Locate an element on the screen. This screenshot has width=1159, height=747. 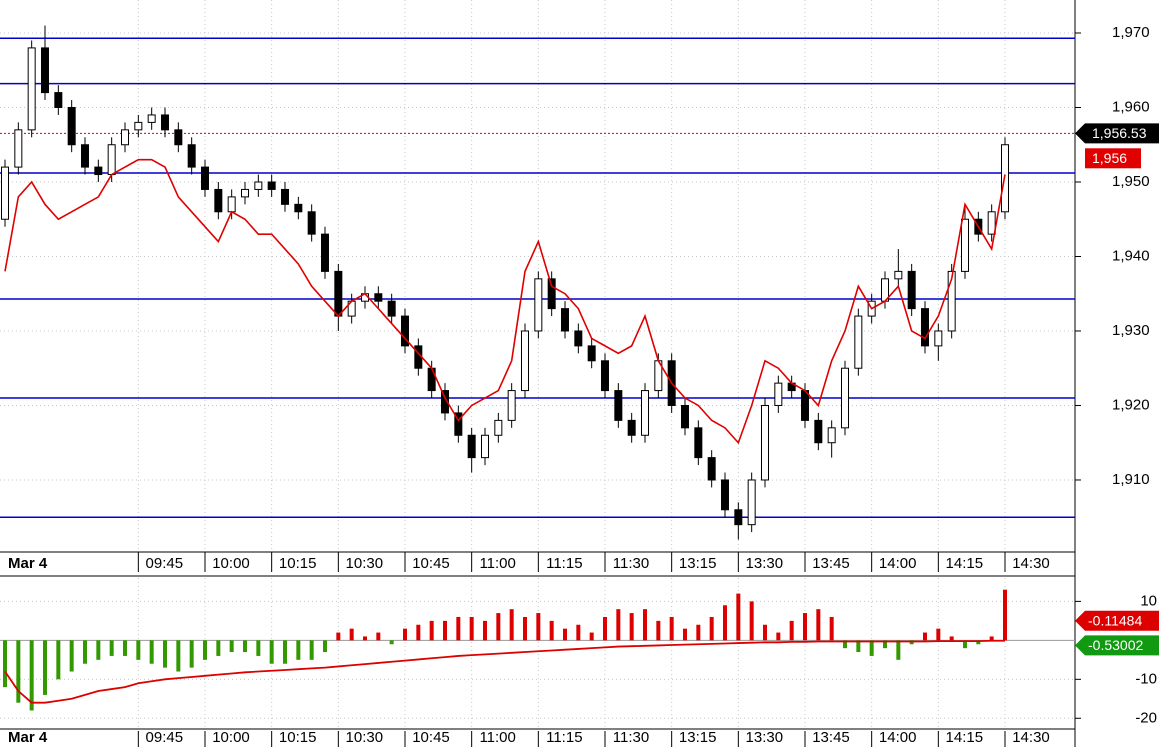
date-label: Mar 4 is located at coordinates (28, 737).